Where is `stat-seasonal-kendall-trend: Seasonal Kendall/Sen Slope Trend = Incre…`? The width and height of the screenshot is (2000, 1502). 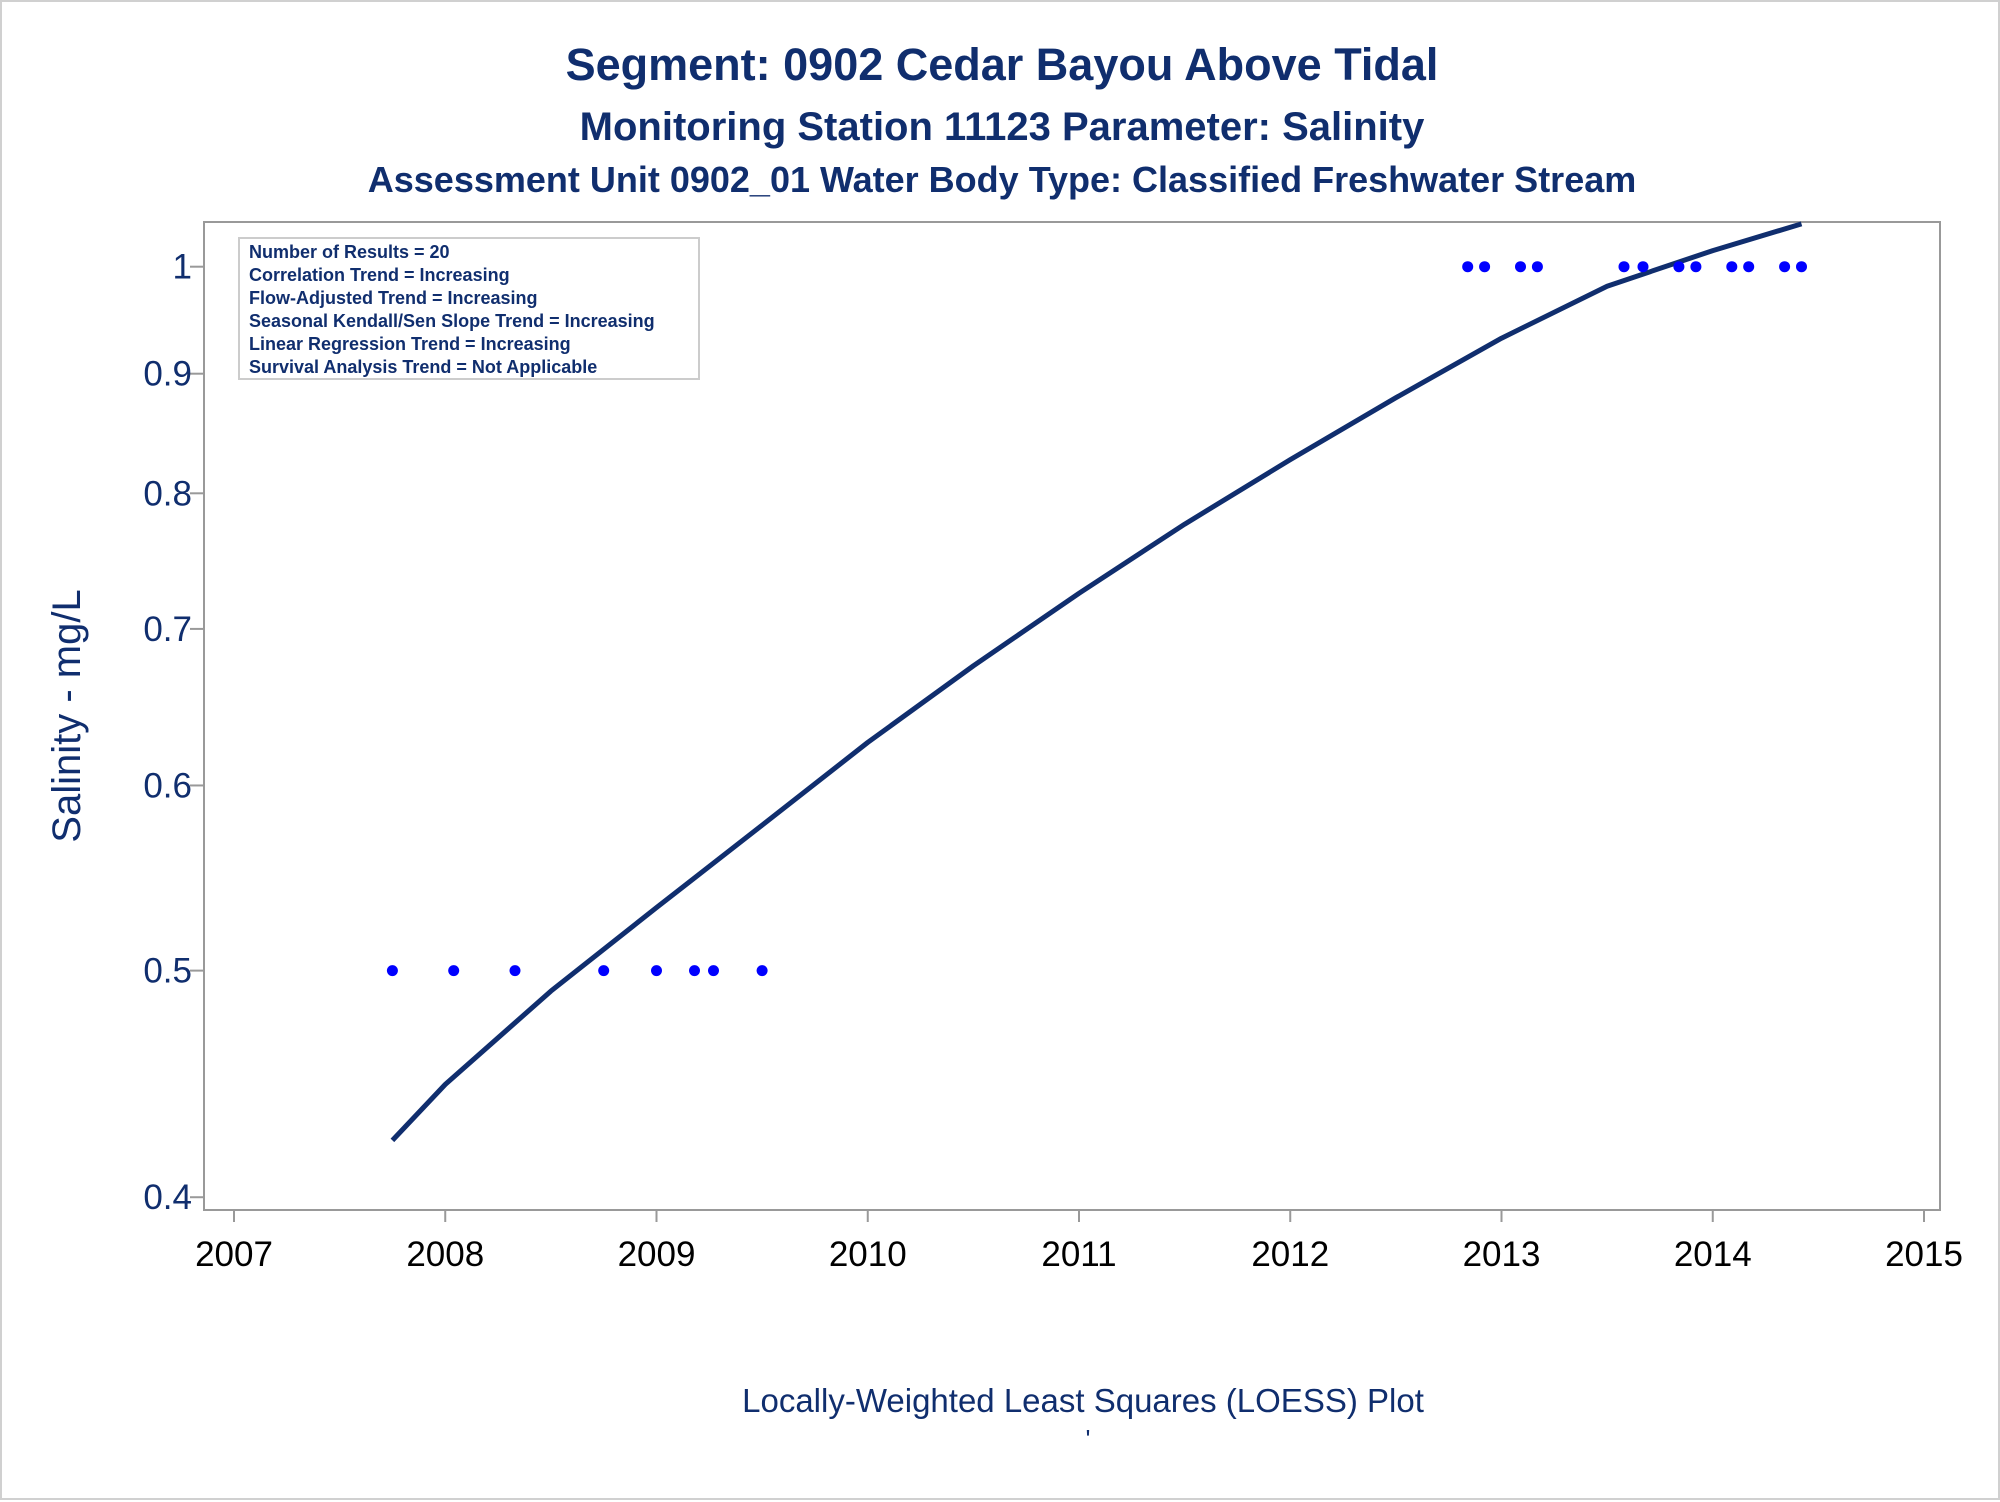 stat-seasonal-kendall-trend: Seasonal Kendall/Sen Slope Trend = Incre… is located at coordinates (452, 321).